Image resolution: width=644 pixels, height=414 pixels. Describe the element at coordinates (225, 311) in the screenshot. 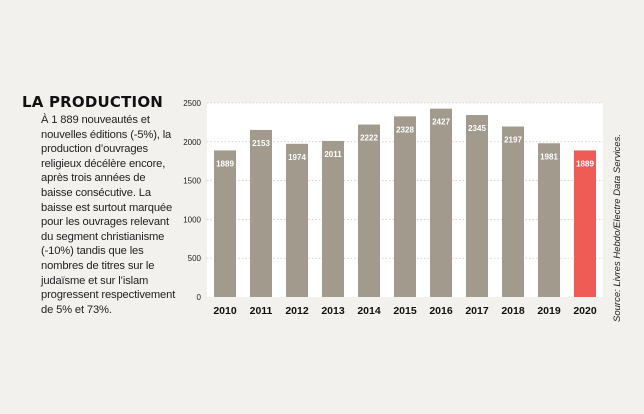

I see `x-tick-label: 2010` at that location.